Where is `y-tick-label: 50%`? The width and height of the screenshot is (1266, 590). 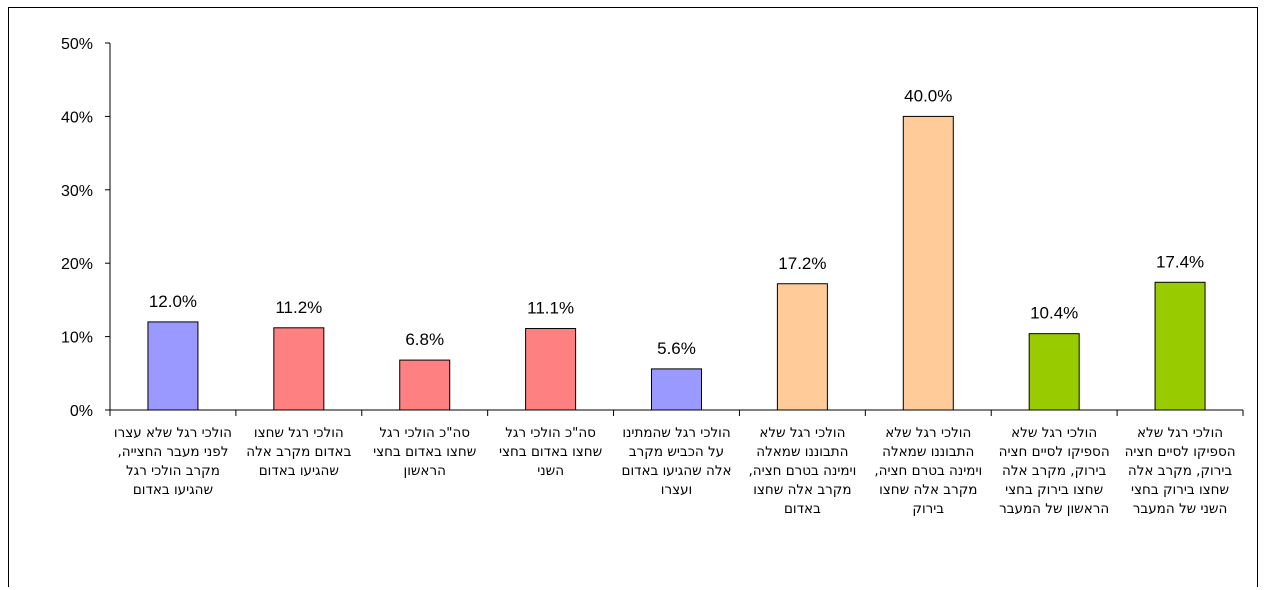 y-tick-label: 50% is located at coordinates (77, 44).